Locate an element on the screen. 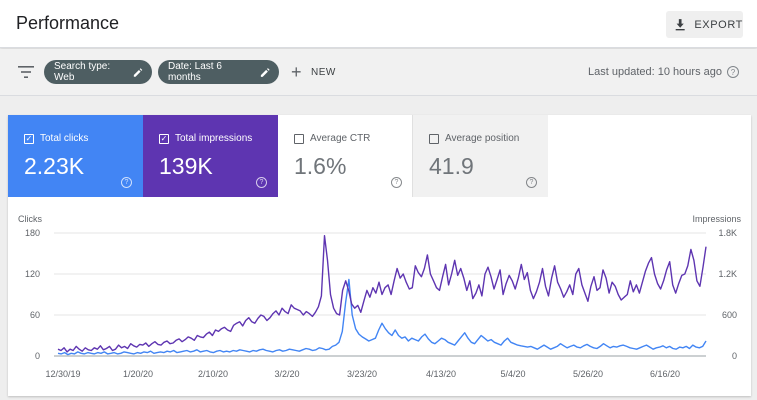 This screenshot has height=400, width=757. metric-total-clicks: ✓ Total clicks 2.23K ? is located at coordinates (75, 156).